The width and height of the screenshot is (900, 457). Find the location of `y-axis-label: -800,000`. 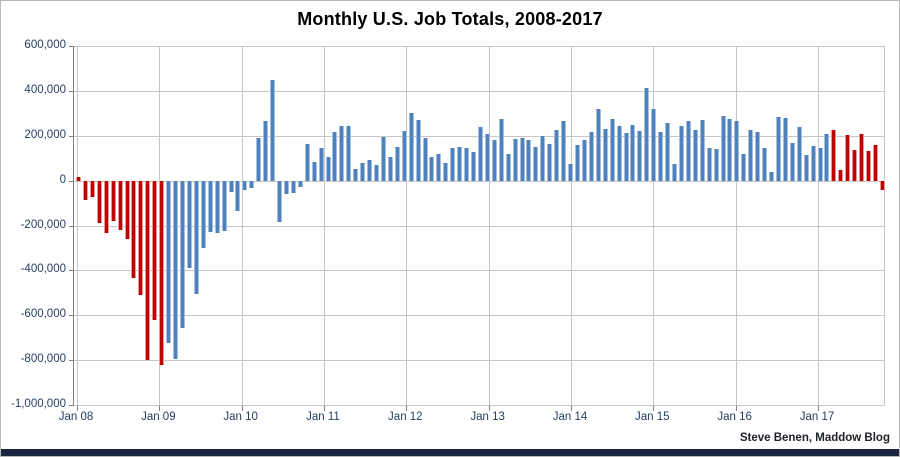

y-axis-label: -800,000 is located at coordinates (43, 359).